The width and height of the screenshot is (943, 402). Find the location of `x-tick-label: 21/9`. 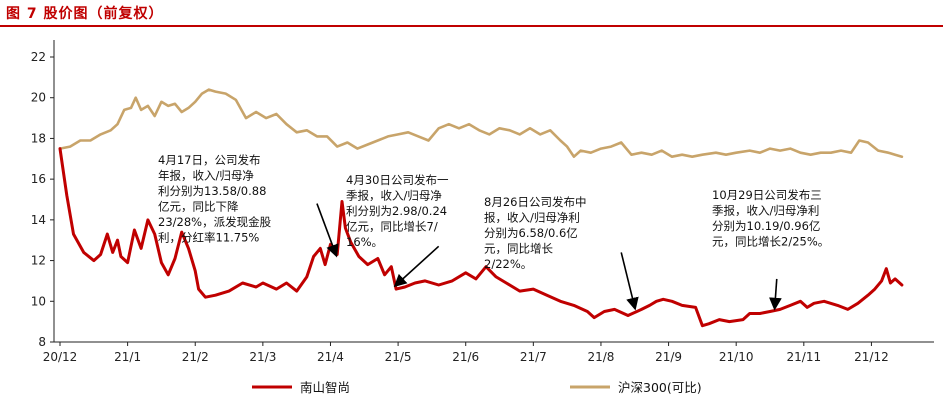

x-tick-label: 21/9 is located at coordinates (668, 357).